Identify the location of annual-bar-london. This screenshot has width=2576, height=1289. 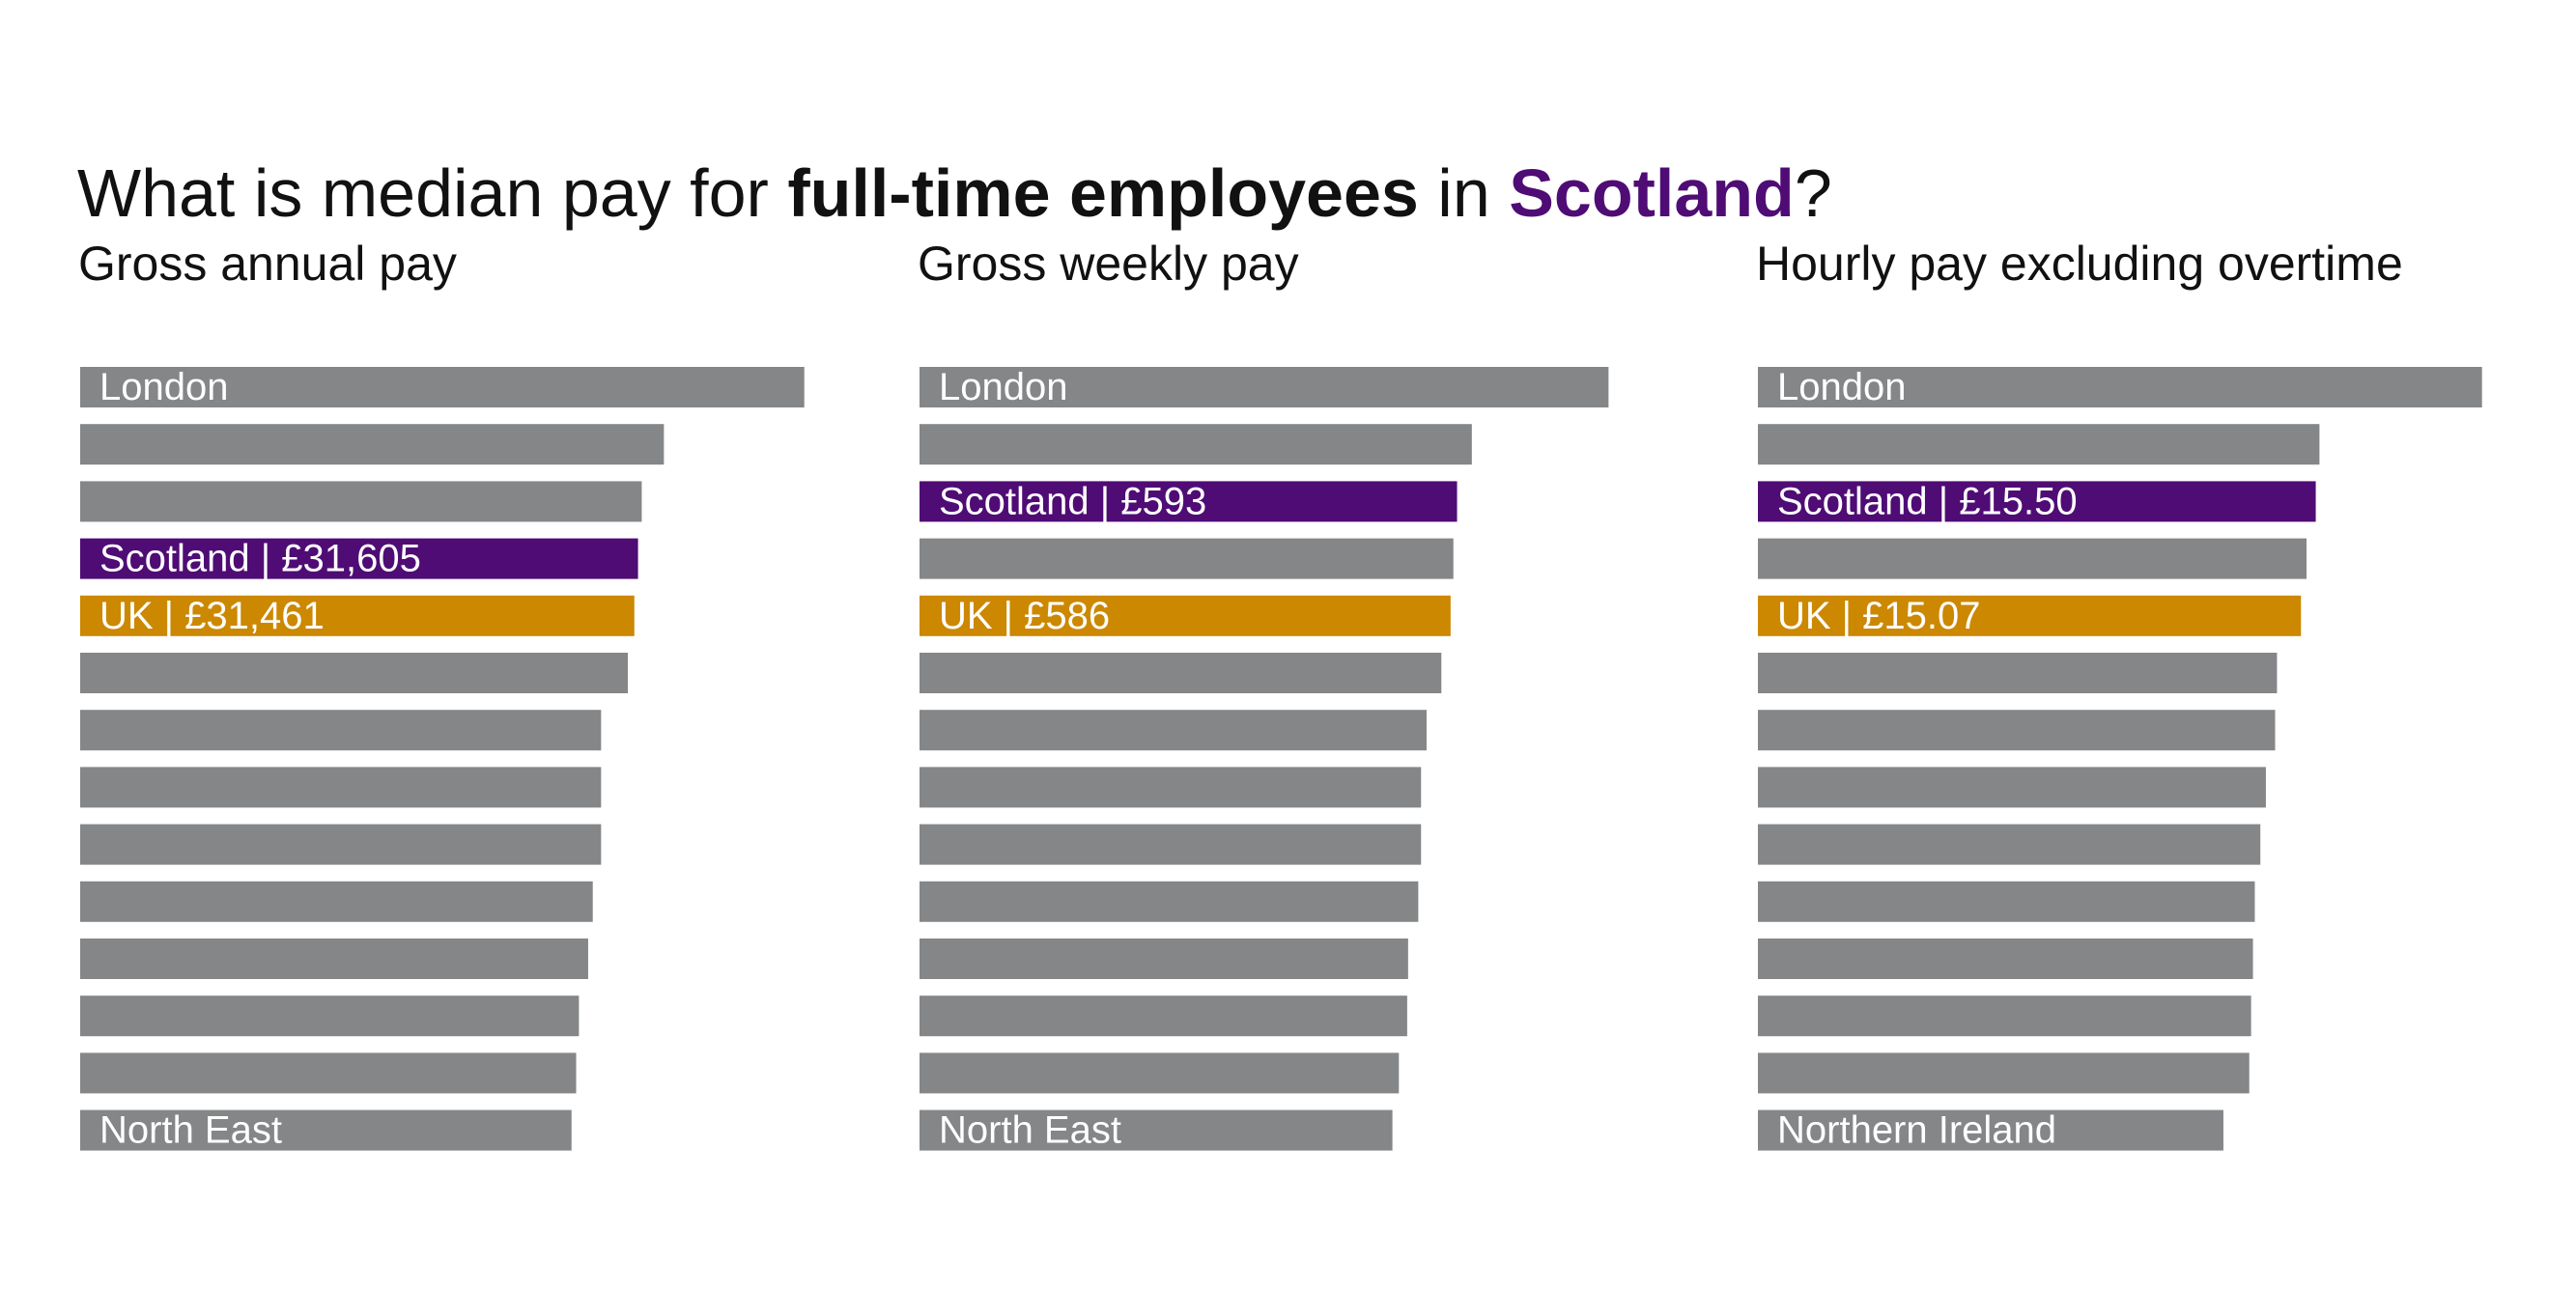
(442, 387).